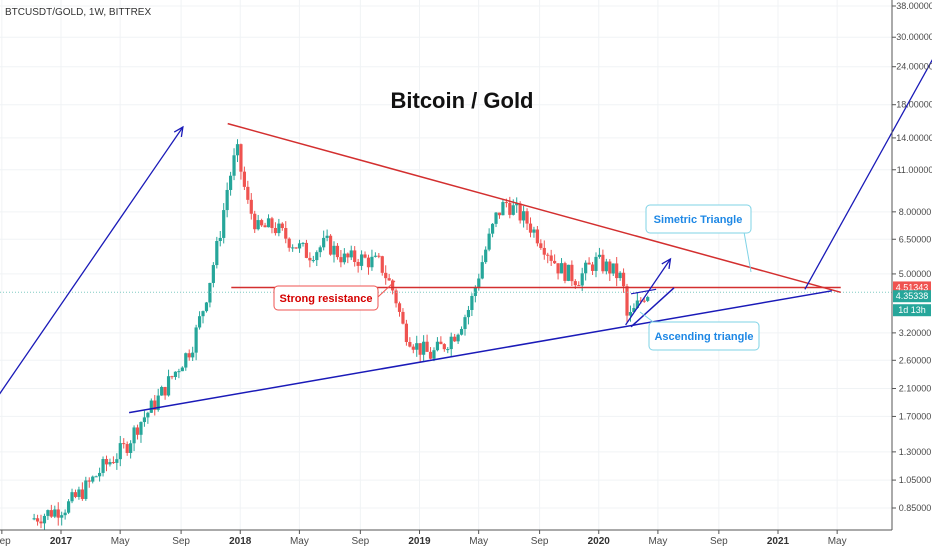  Describe the element at coordinates (868, 174) in the screenshot. I see `arrow-3-shaft` at that location.